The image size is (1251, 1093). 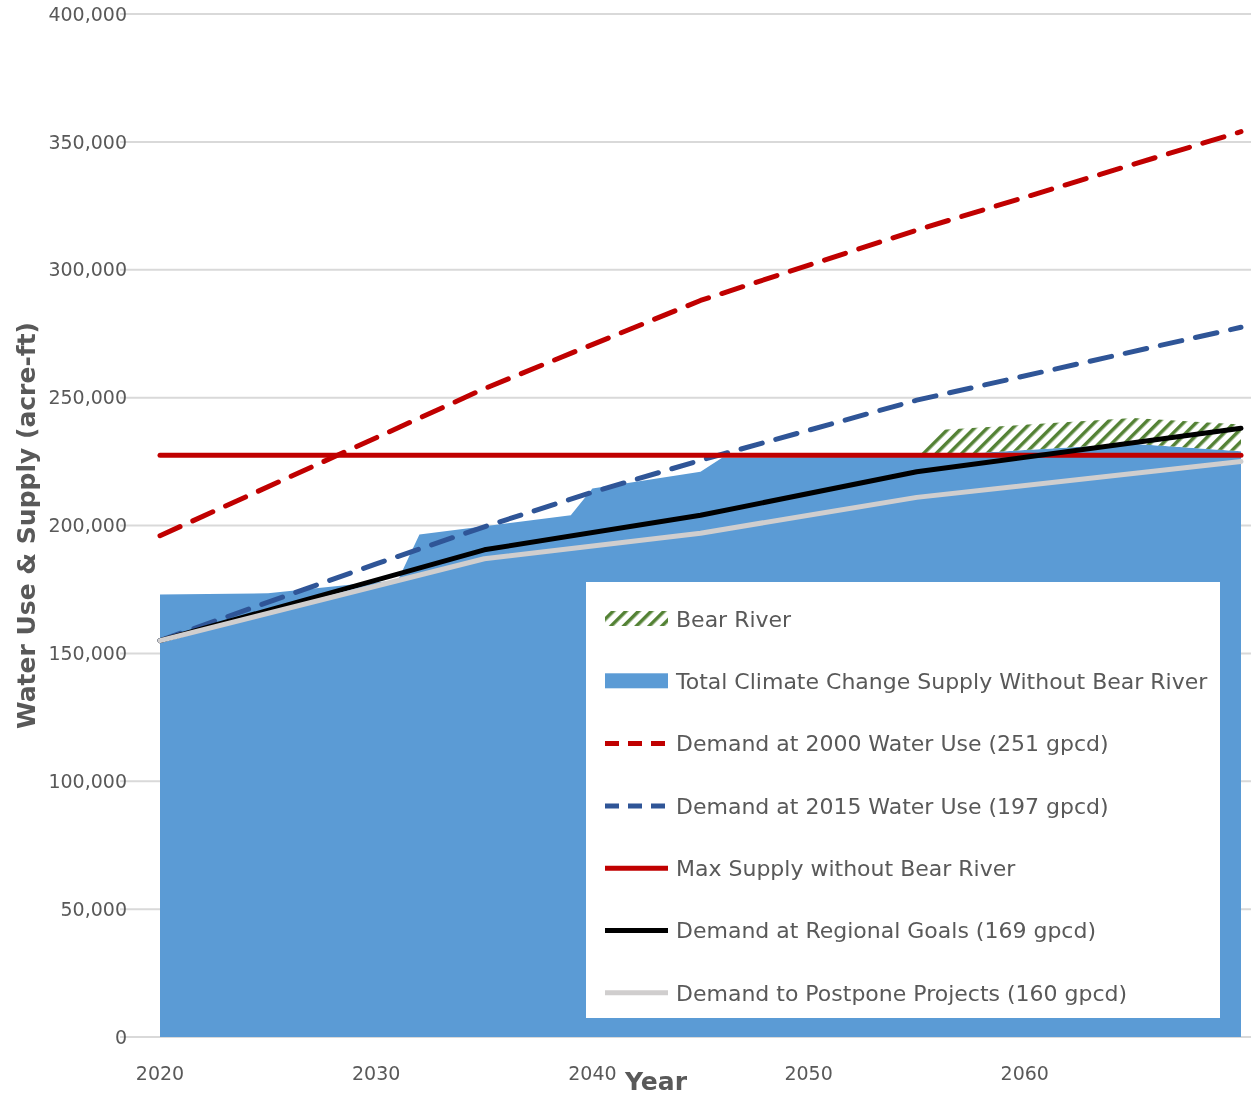 What do you see at coordinates (592, 1073) in the screenshot?
I see `x-tick-label: 2040` at bounding box center [592, 1073].